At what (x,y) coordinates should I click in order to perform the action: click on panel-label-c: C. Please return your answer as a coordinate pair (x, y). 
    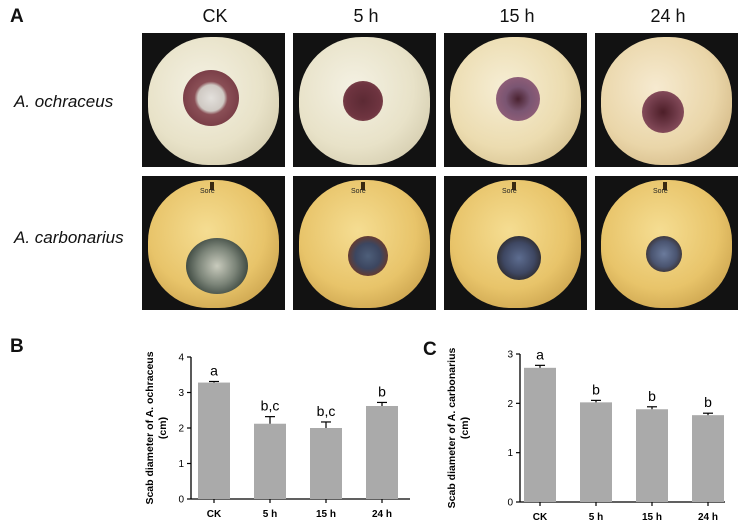
    Looking at the image, I should click on (430, 349).